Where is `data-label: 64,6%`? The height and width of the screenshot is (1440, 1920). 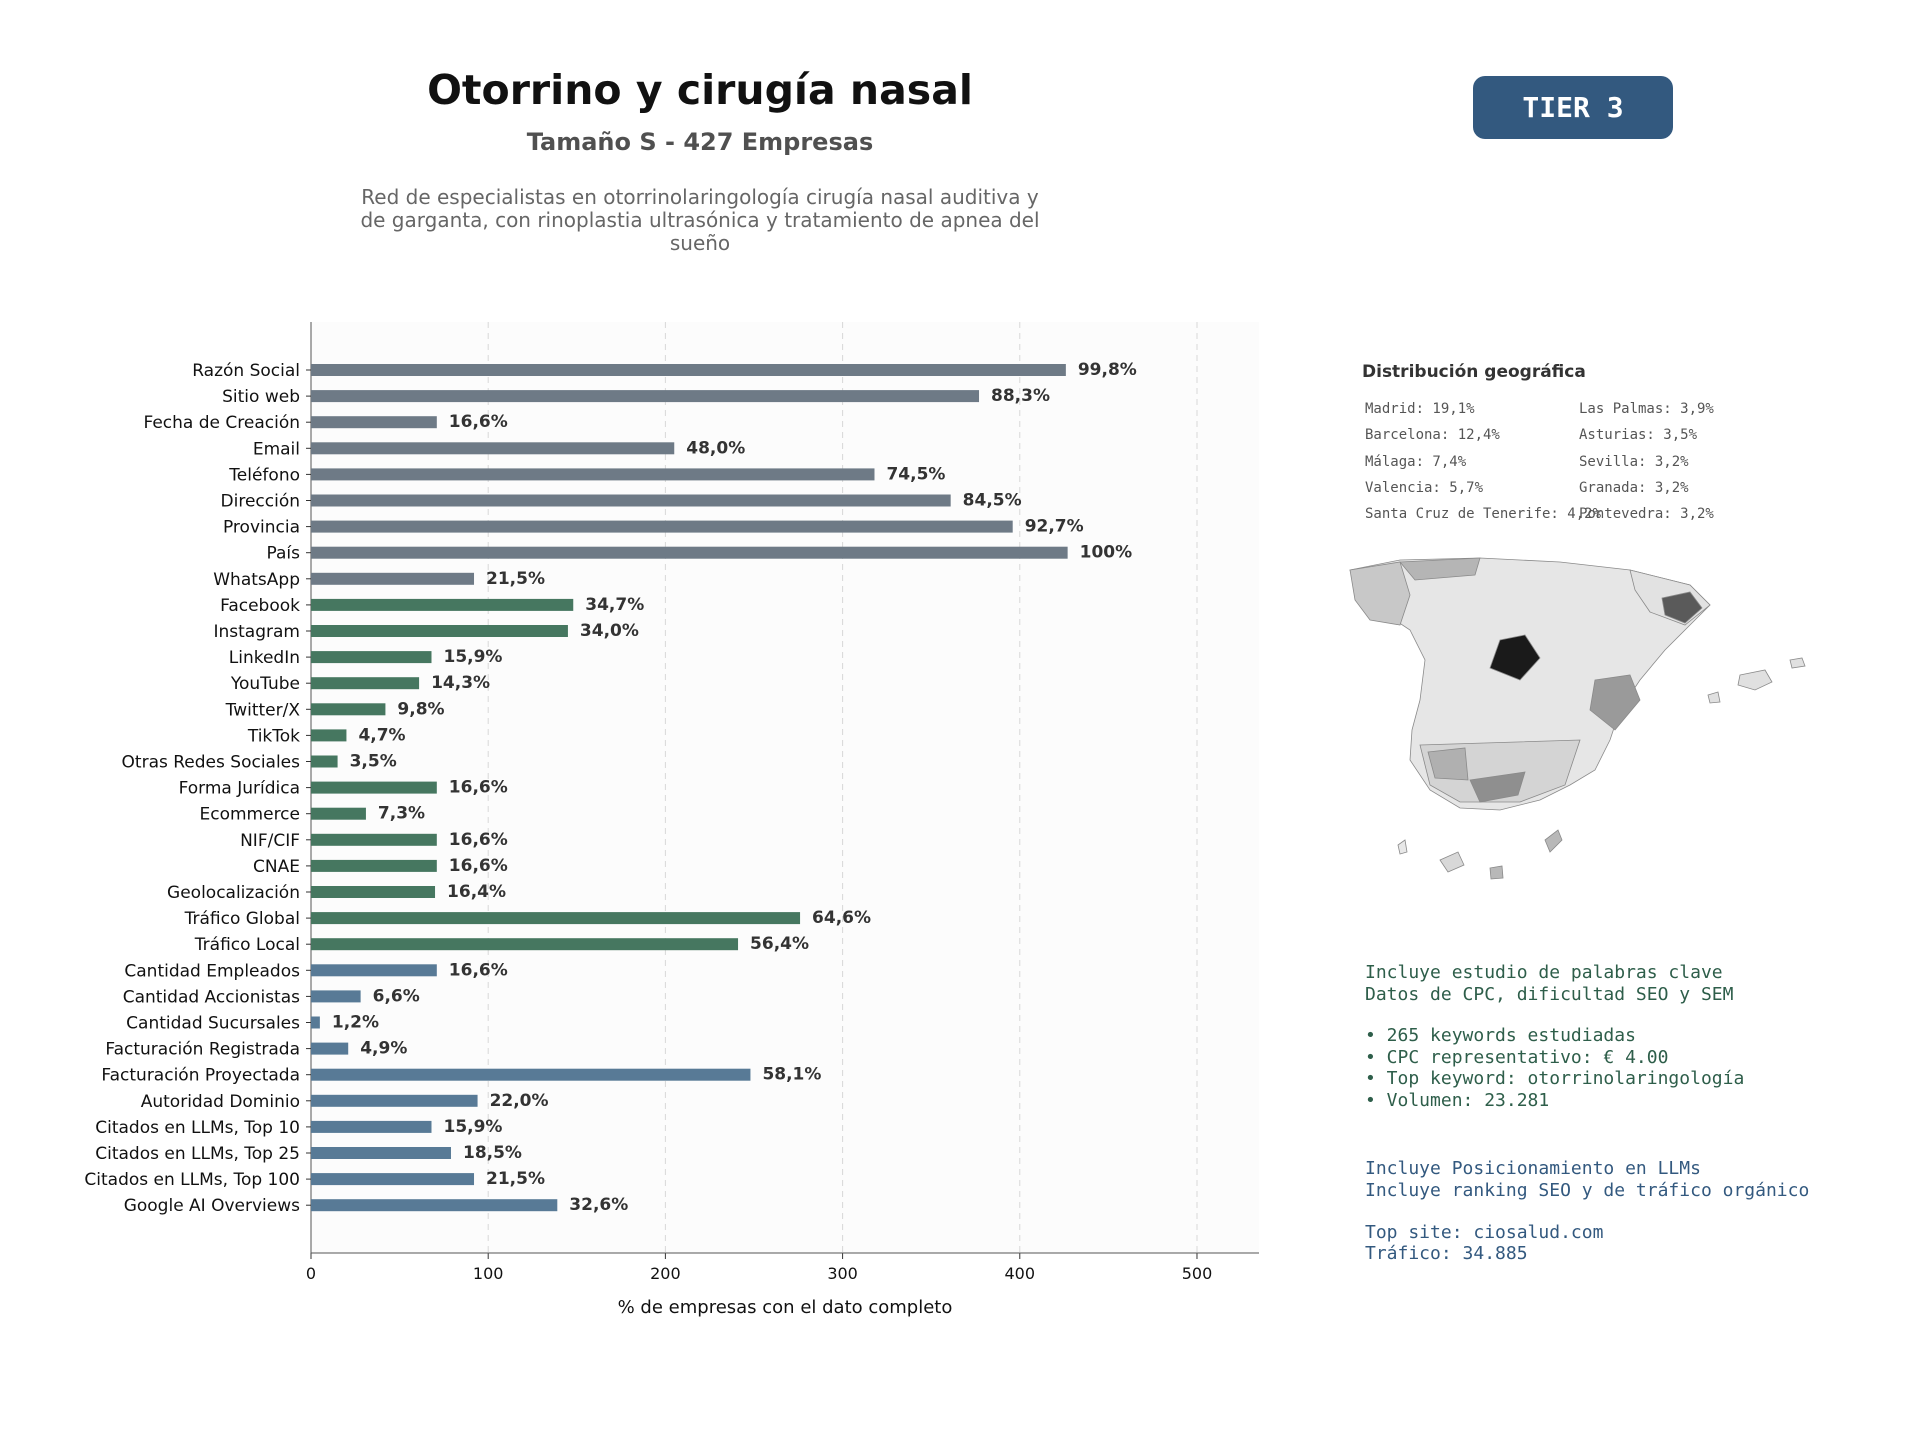
data-label: 64,6% is located at coordinates (841, 918).